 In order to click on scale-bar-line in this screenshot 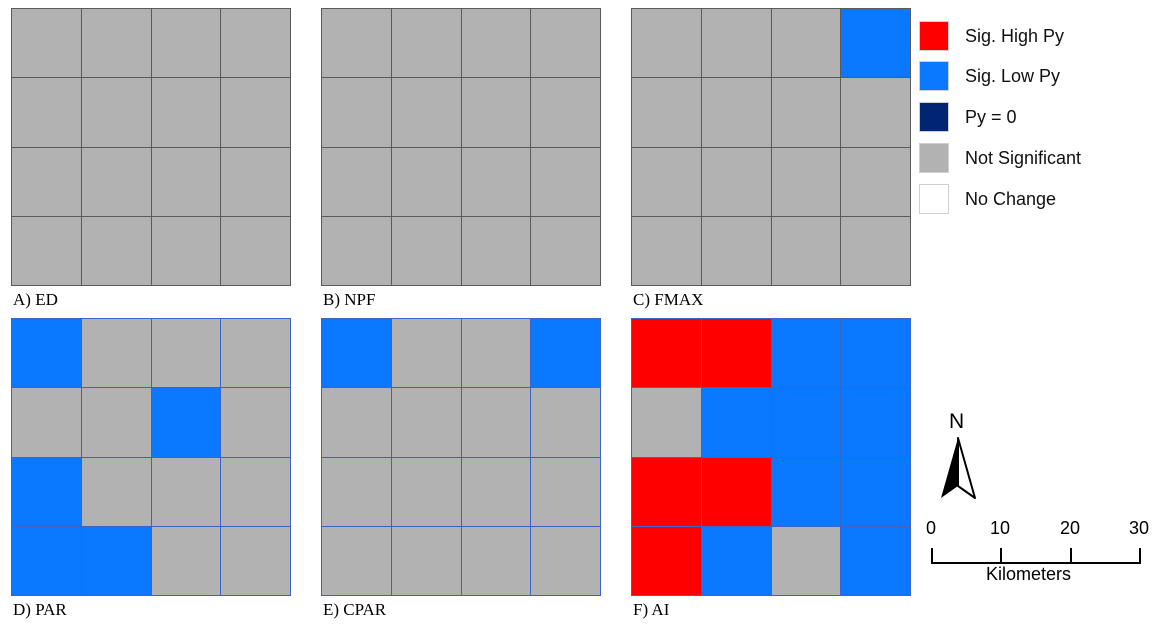, I will do `click(1036, 556)`.